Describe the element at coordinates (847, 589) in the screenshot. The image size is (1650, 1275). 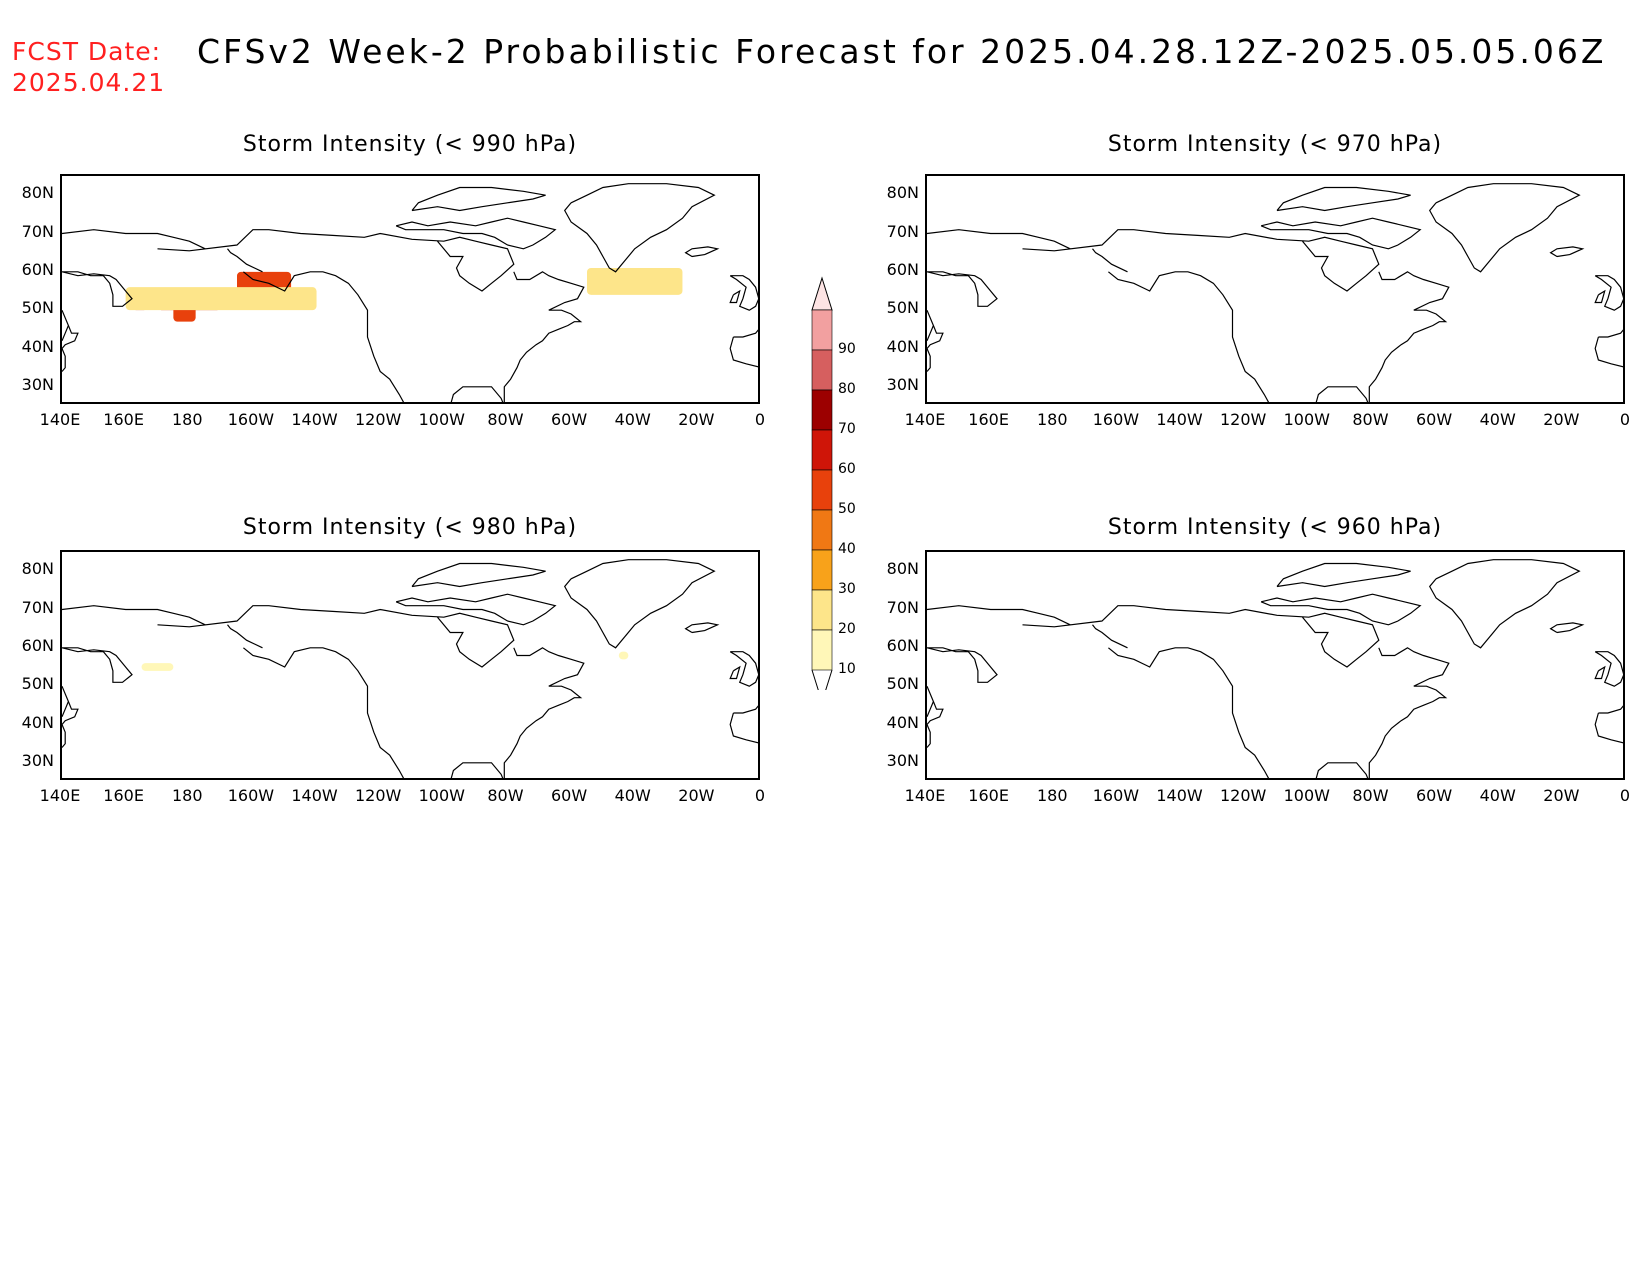
I see `colorbar-level-label: 30` at that location.